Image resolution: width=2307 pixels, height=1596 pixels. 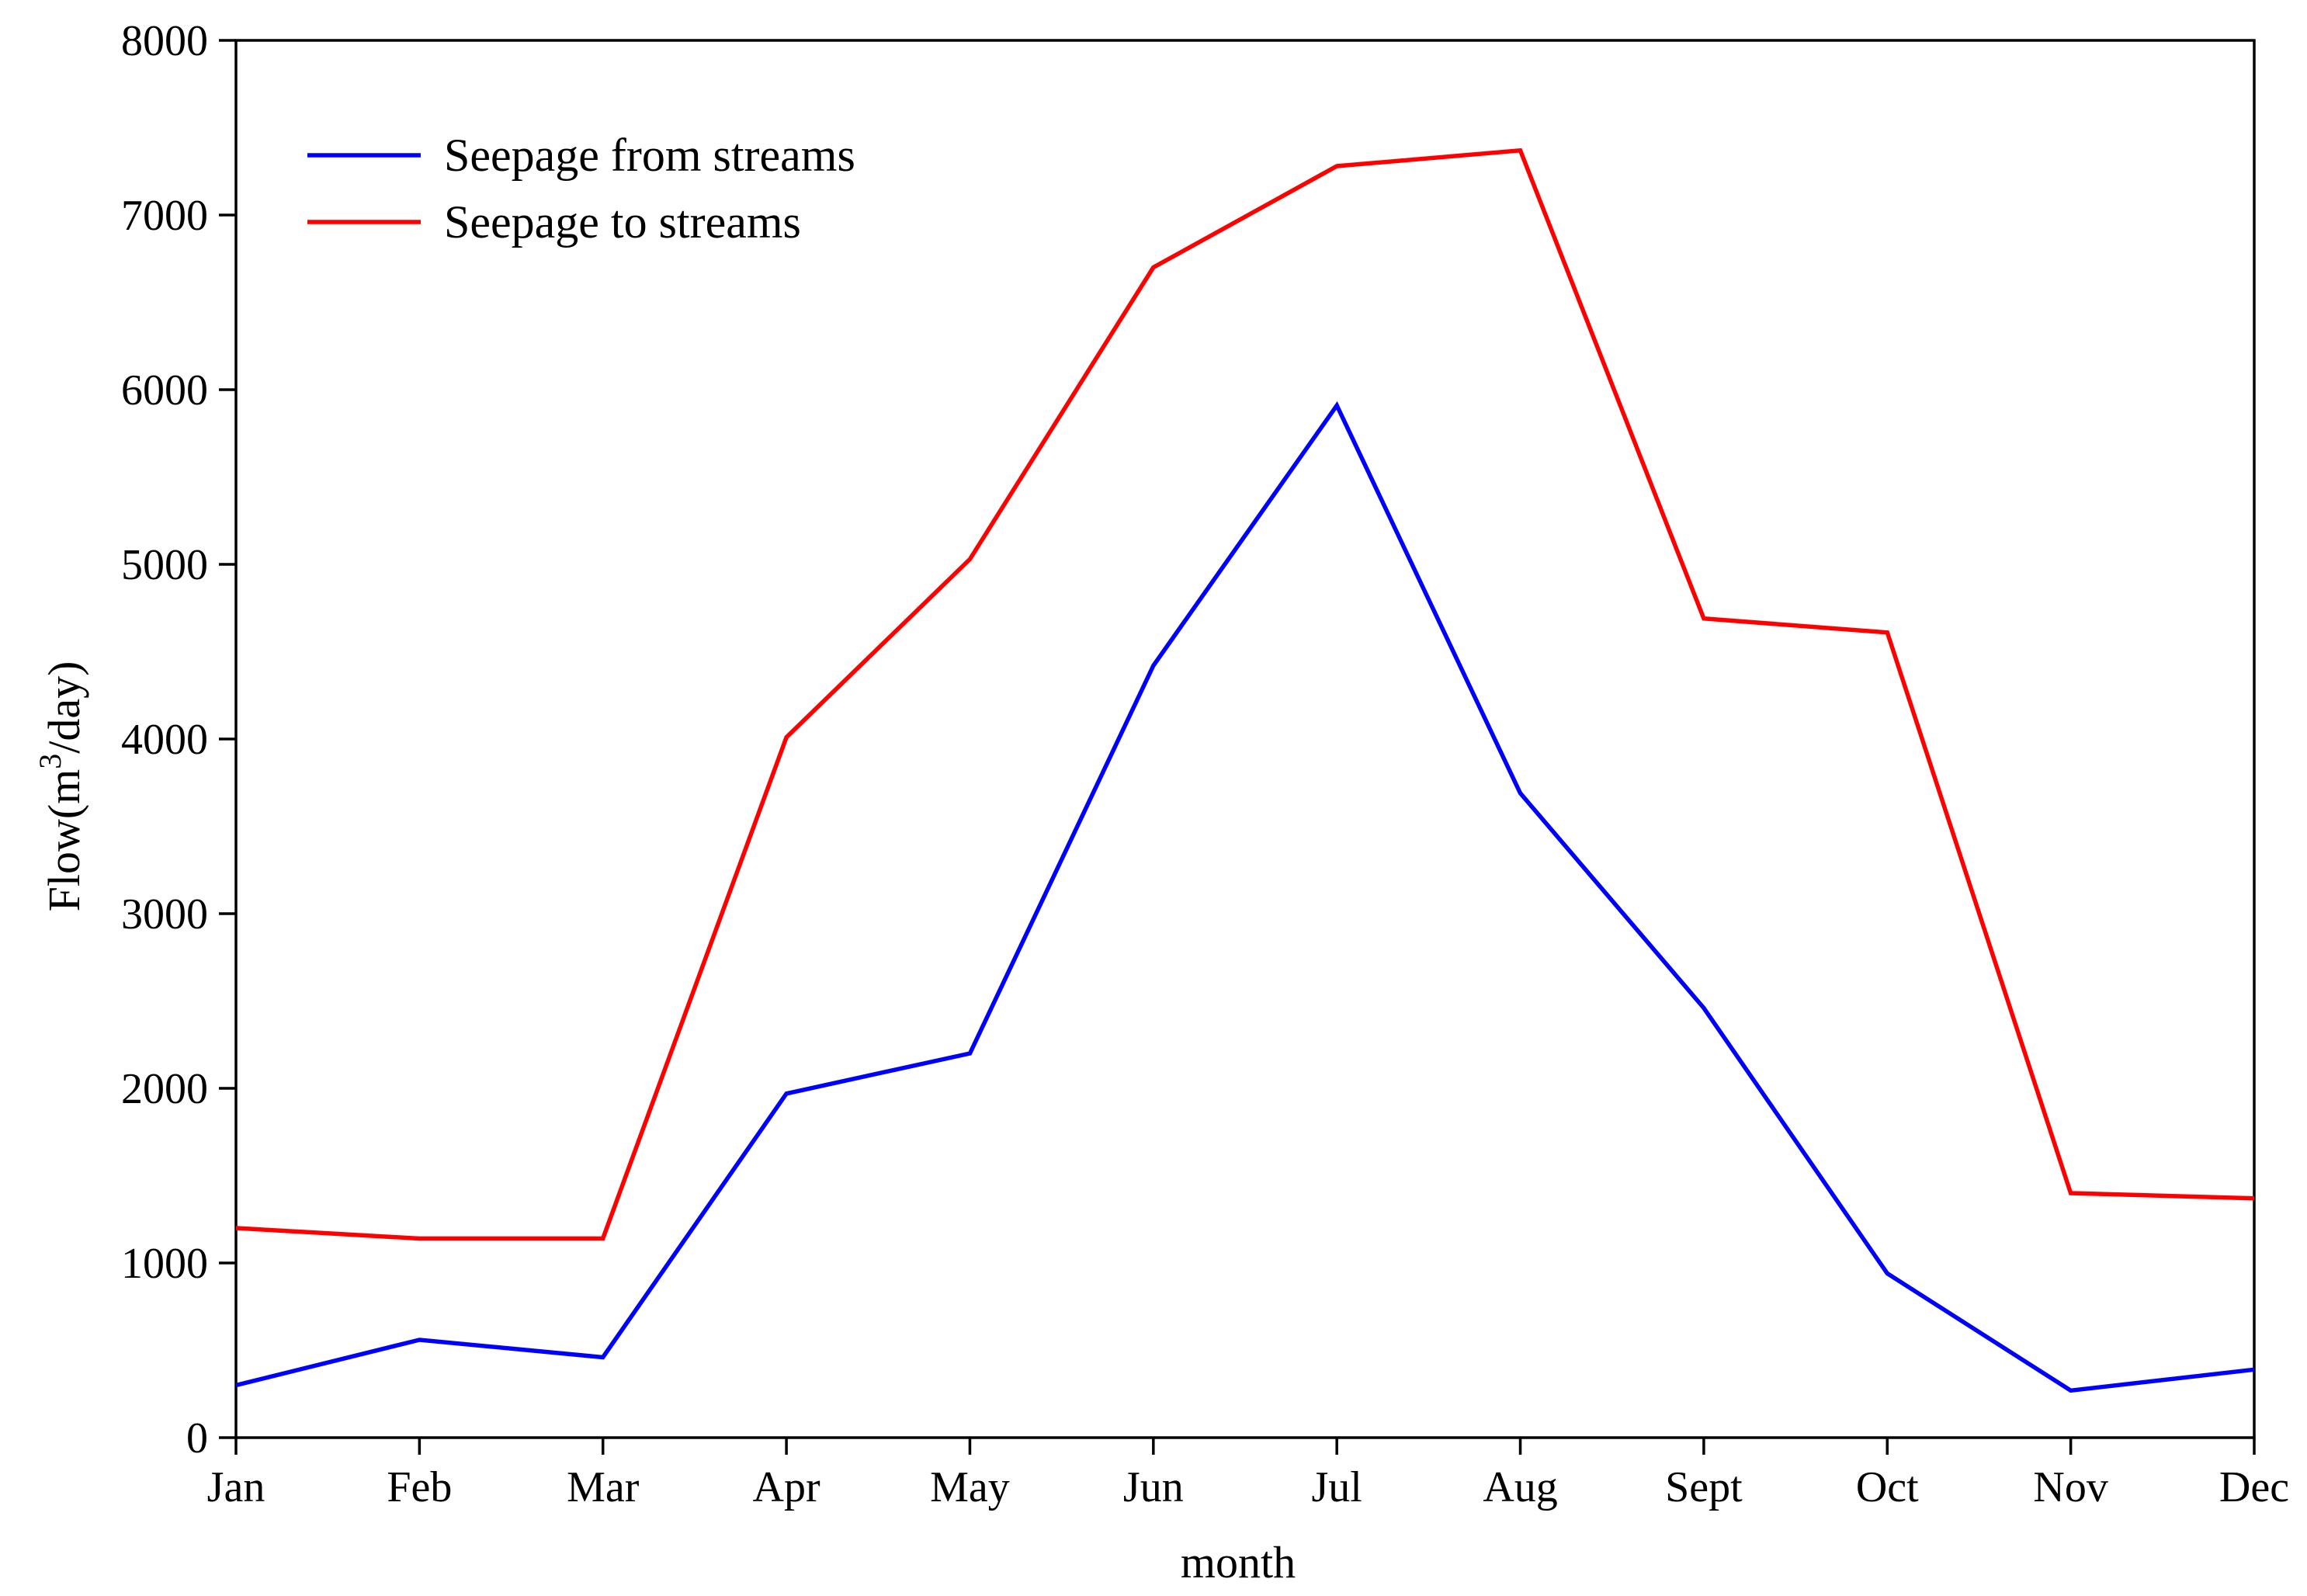 What do you see at coordinates (603, 1487) in the screenshot?
I see `x-tick-label: Mar` at bounding box center [603, 1487].